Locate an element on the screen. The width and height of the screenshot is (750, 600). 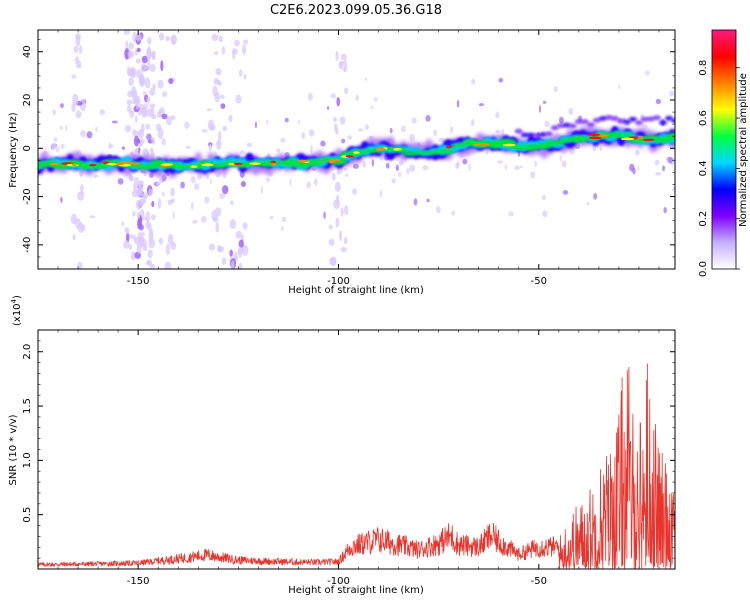
colorbar-gradient is located at coordinates (724, 149).